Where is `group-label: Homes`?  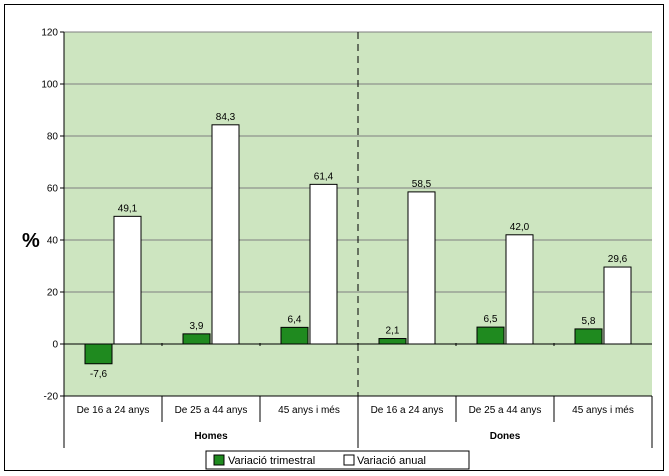 group-label: Homes is located at coordinates (211, 436).